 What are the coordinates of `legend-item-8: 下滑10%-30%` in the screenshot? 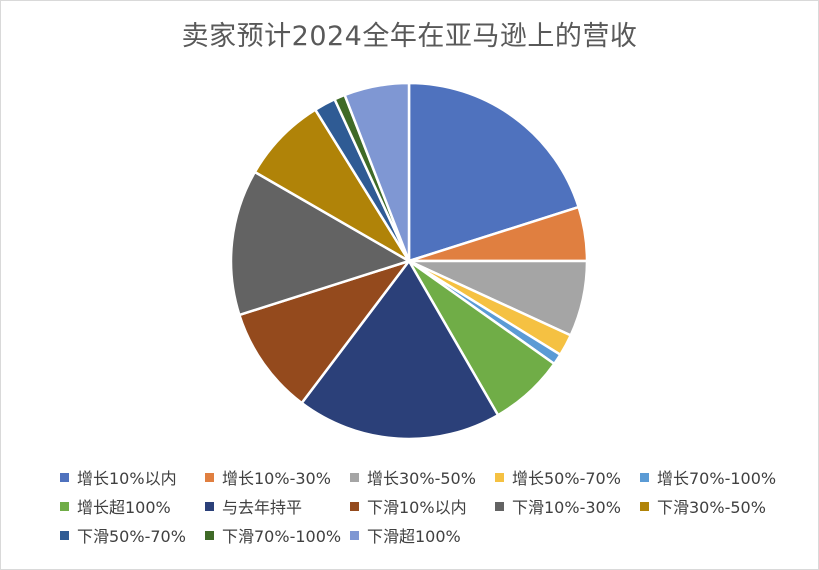 It's located at (567, 506).